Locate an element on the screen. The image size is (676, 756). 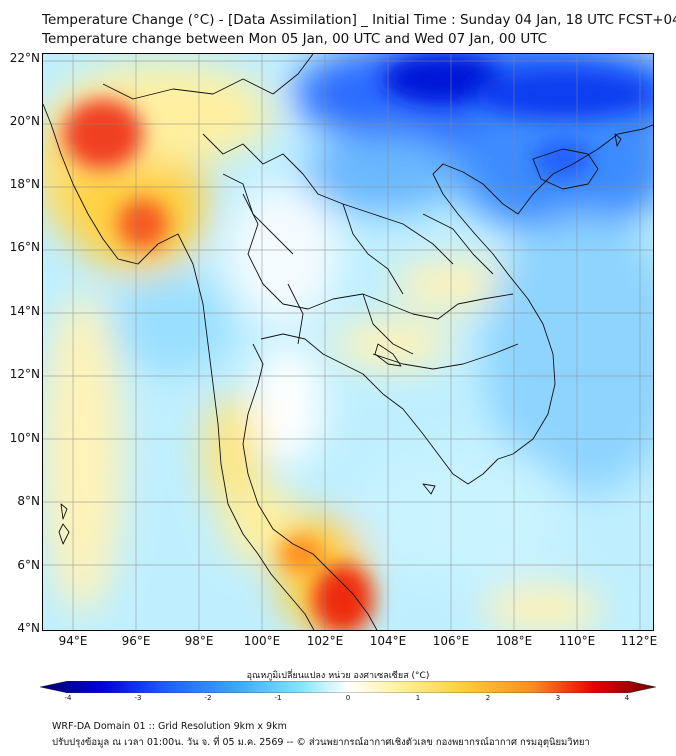
colorbar-tick: 2 is located at coordinates (488, 698).